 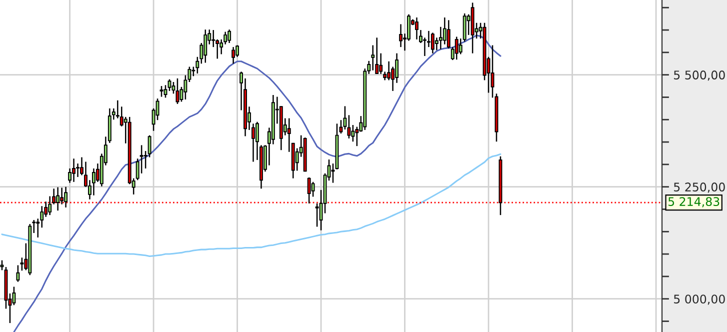 I want to click on y-tick-label: 5 250,00, so click(x=699, y=187).